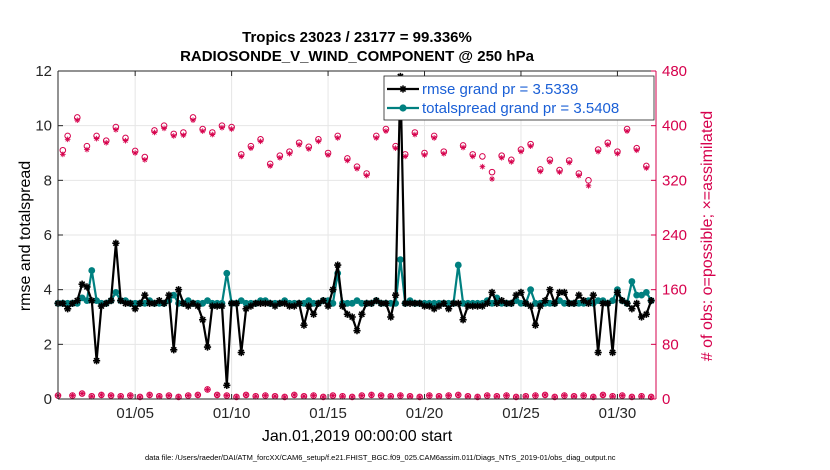 This screenshot has width=830, height=470. What do you see at coordinates (403, 89) in the screenshot?
I see `legend-rmse-asterisk` at bounding box center [403, 89].